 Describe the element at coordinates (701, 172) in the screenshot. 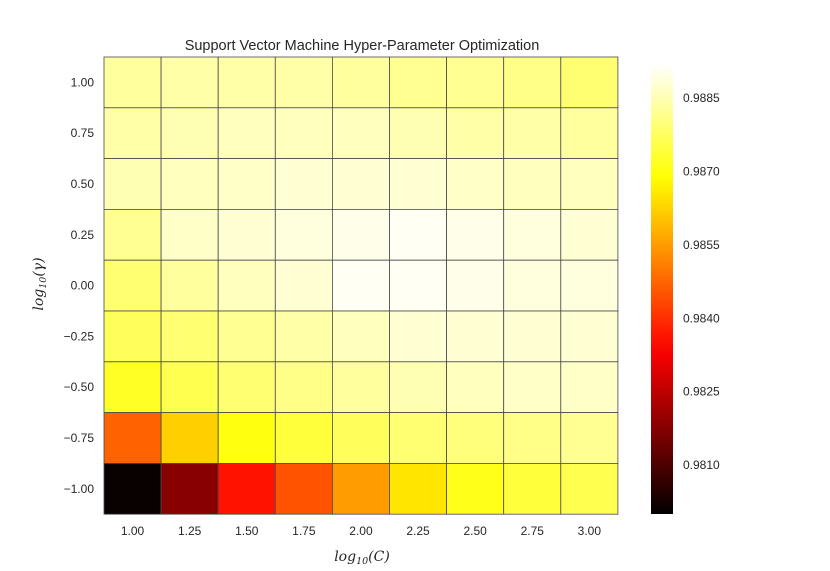

I see `colorbar-tick-label: 0.9870` at that location.